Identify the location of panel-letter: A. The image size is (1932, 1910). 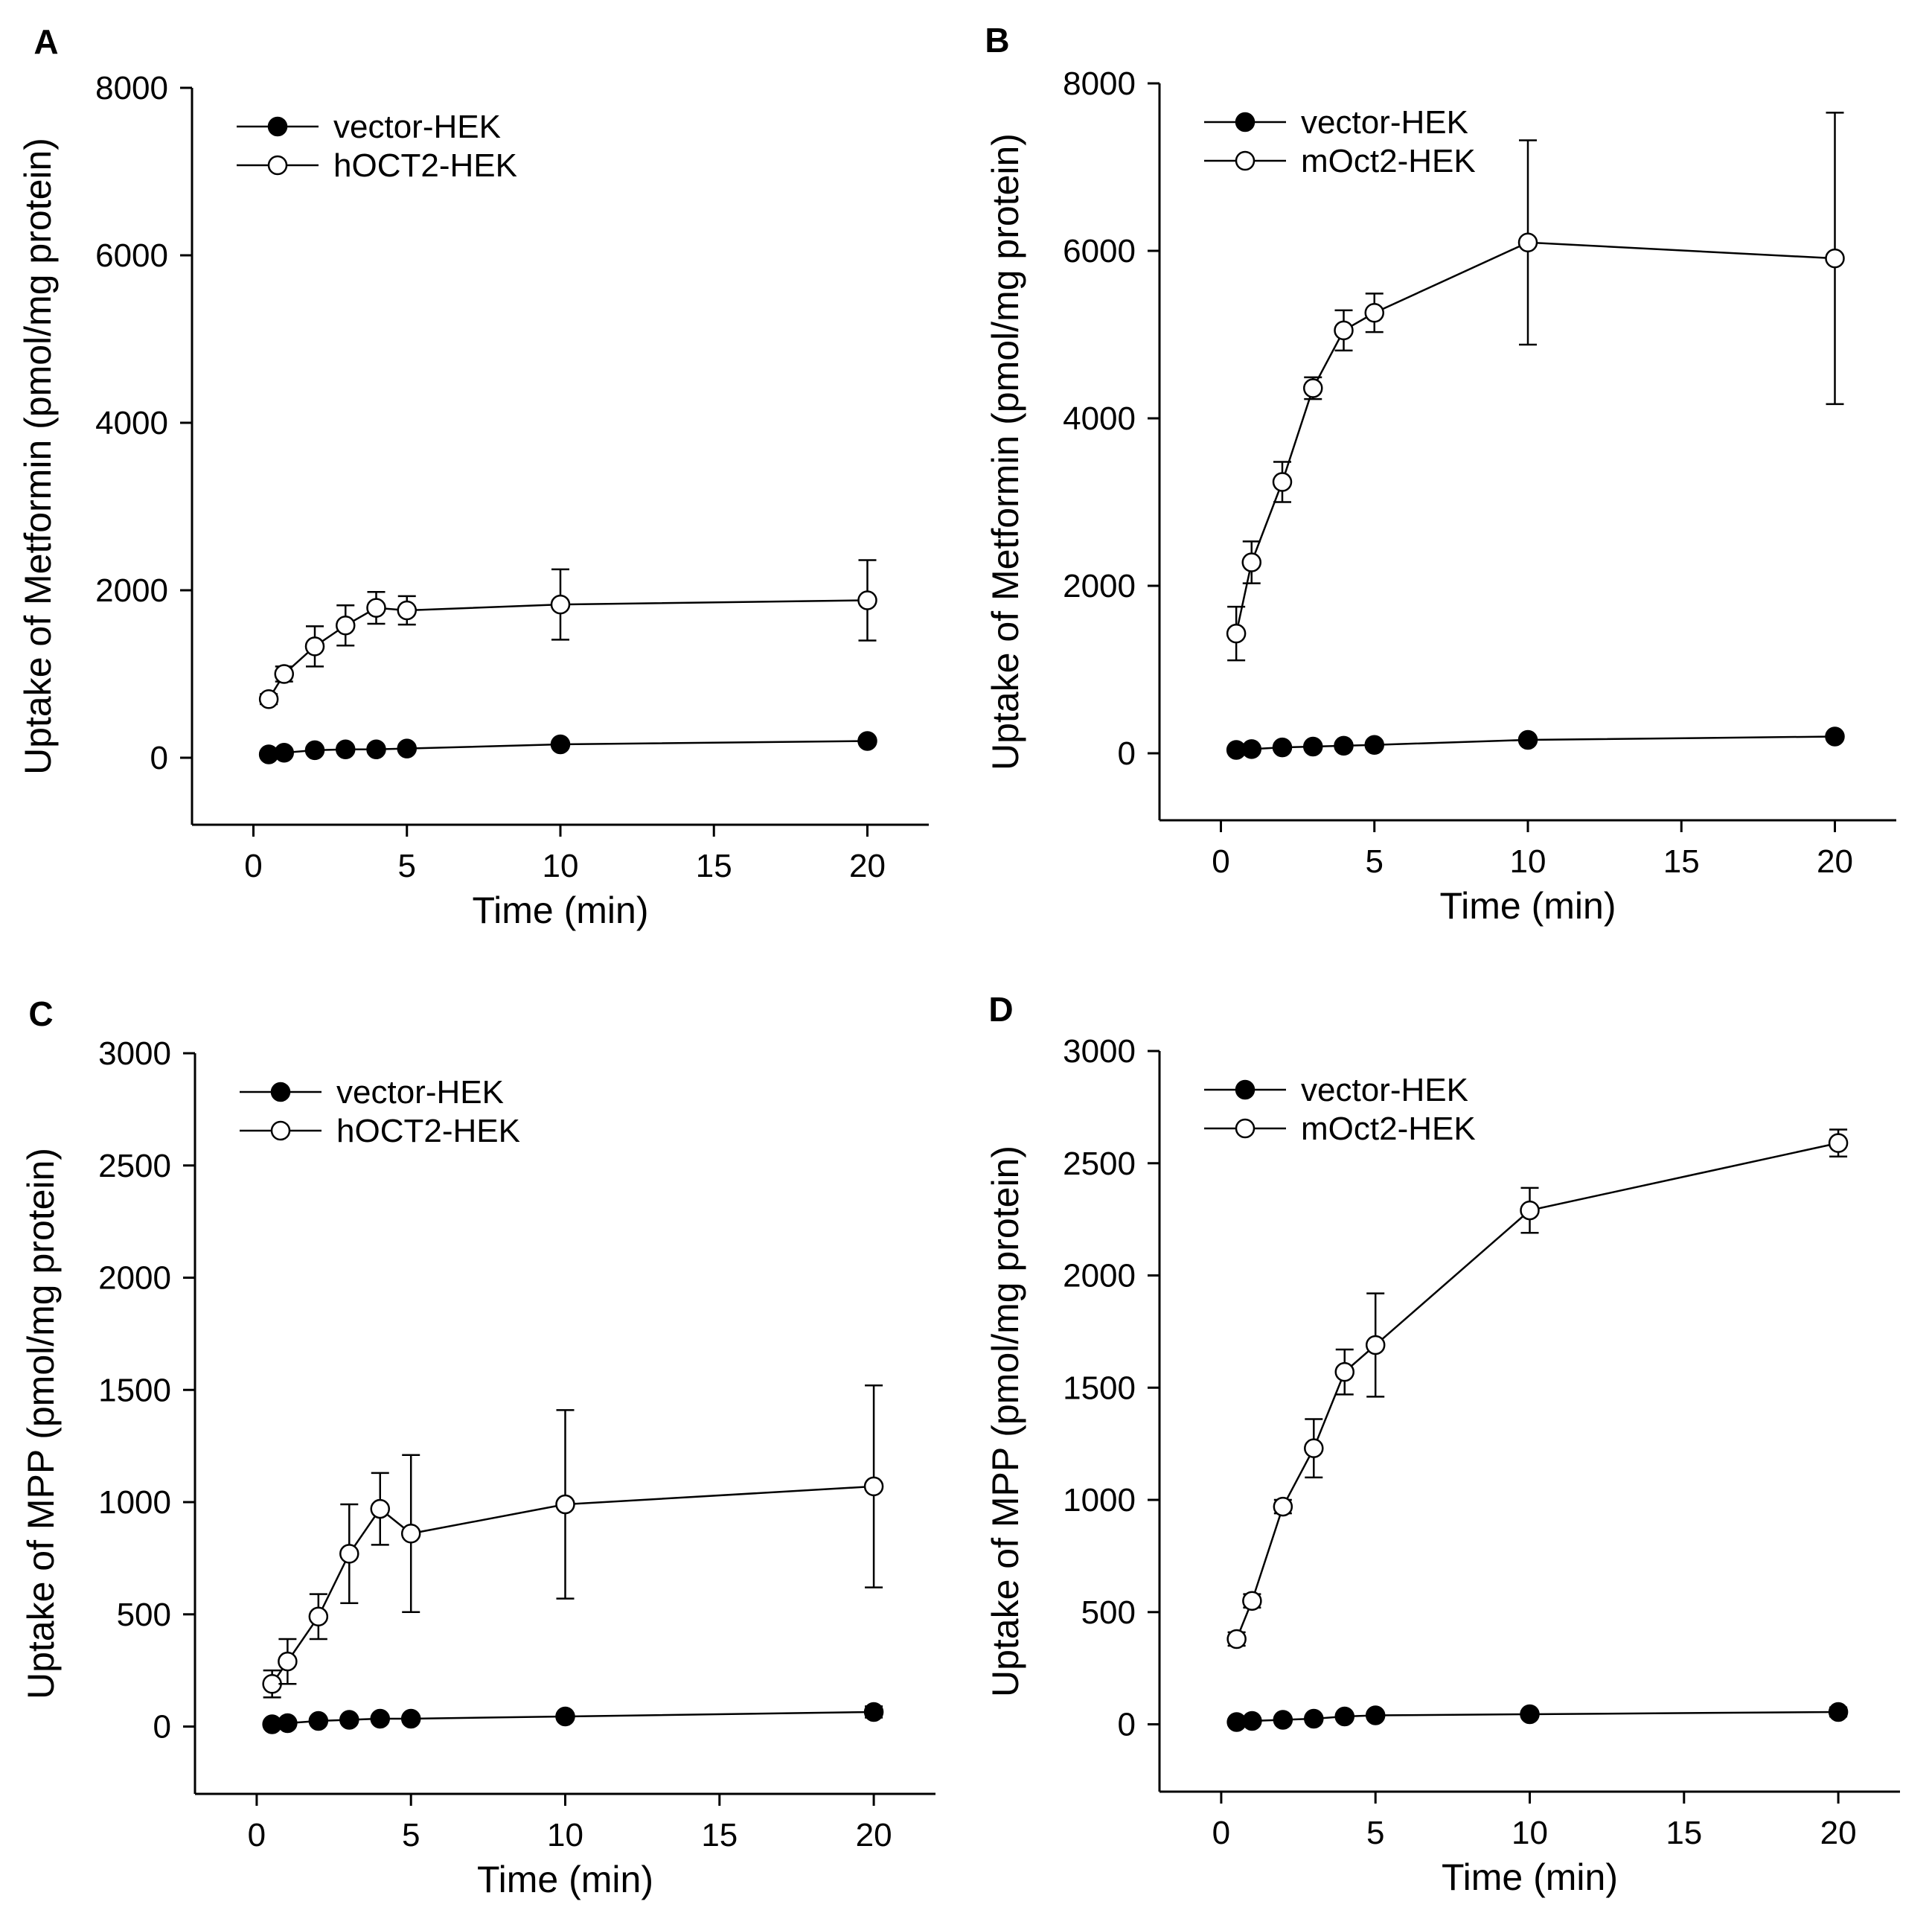
(45, 41).